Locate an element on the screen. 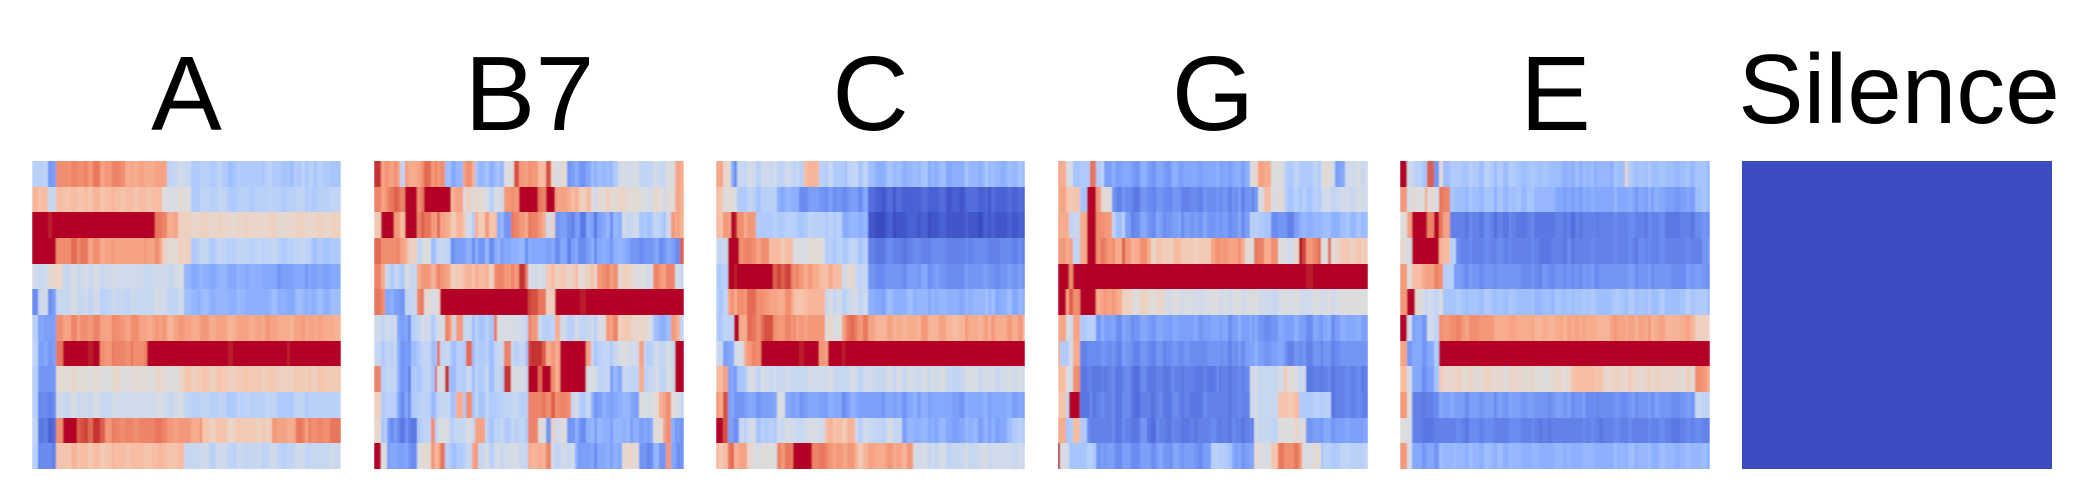  svg-text: G is located at coordinates (1213, 94).